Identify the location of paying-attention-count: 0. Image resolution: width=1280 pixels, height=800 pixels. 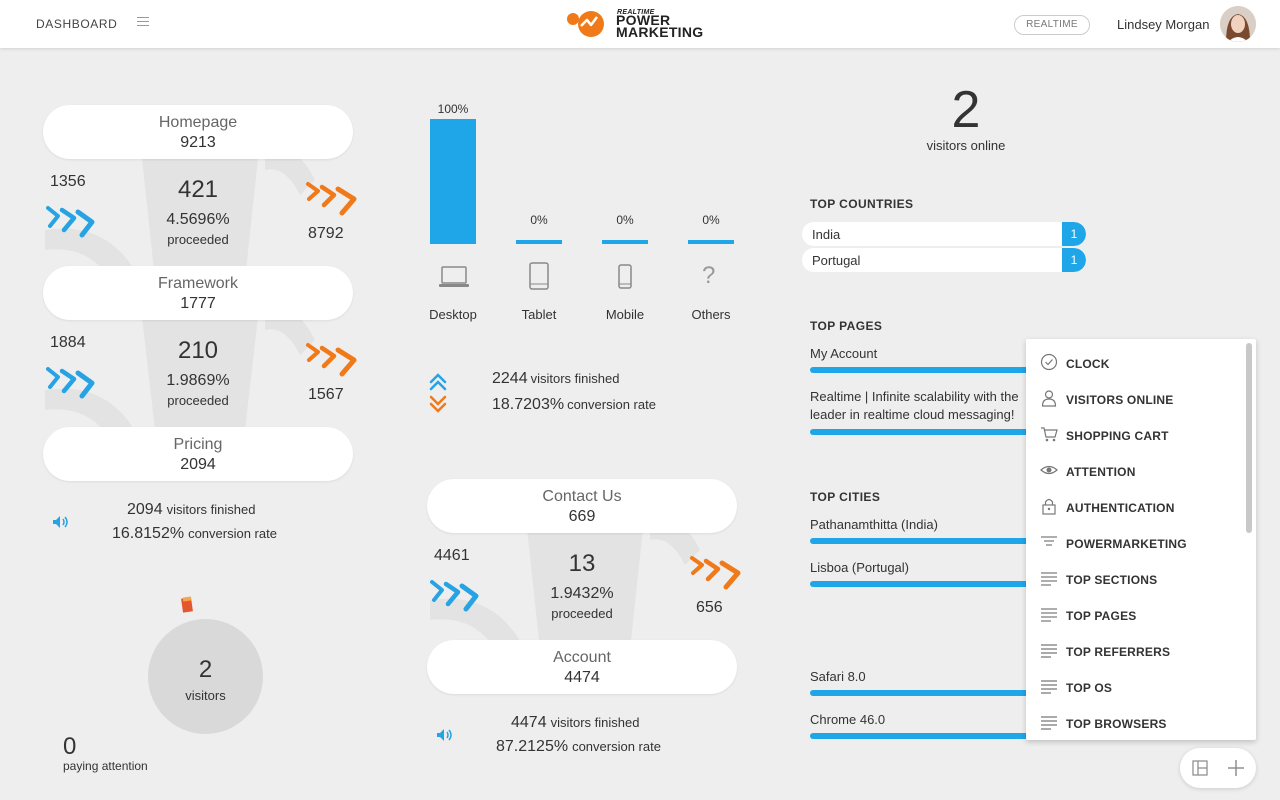
(70, 746).